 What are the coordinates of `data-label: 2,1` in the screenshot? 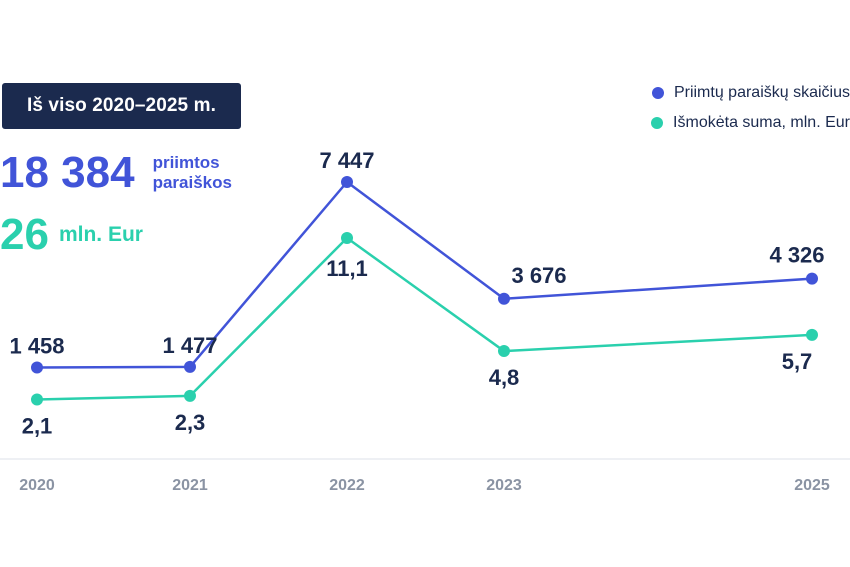 It's located at (37, 426).